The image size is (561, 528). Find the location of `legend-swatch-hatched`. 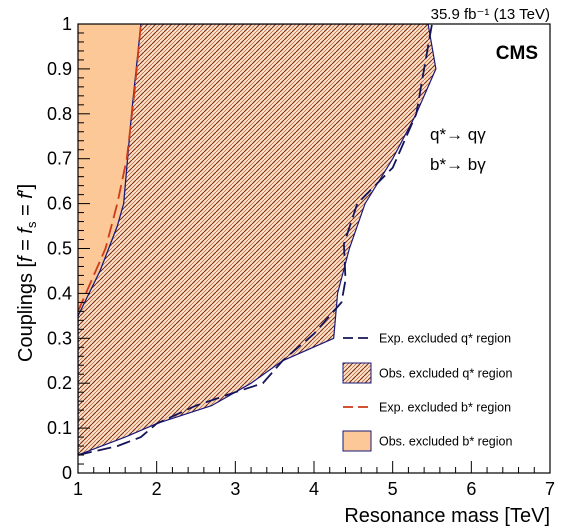

legend-swatch-hatched is located at coordinates (357, 373).